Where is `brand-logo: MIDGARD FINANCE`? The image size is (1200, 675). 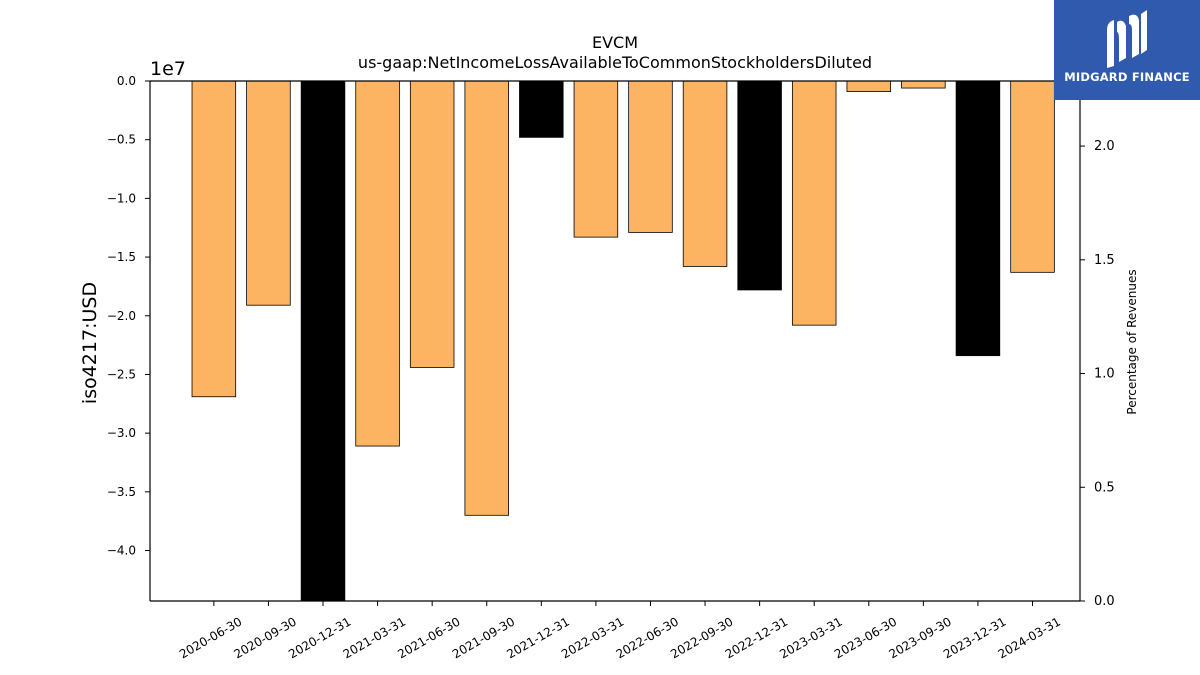
brand-logo: MIDGARD FINANCE is located at coordinates (1127, 50).